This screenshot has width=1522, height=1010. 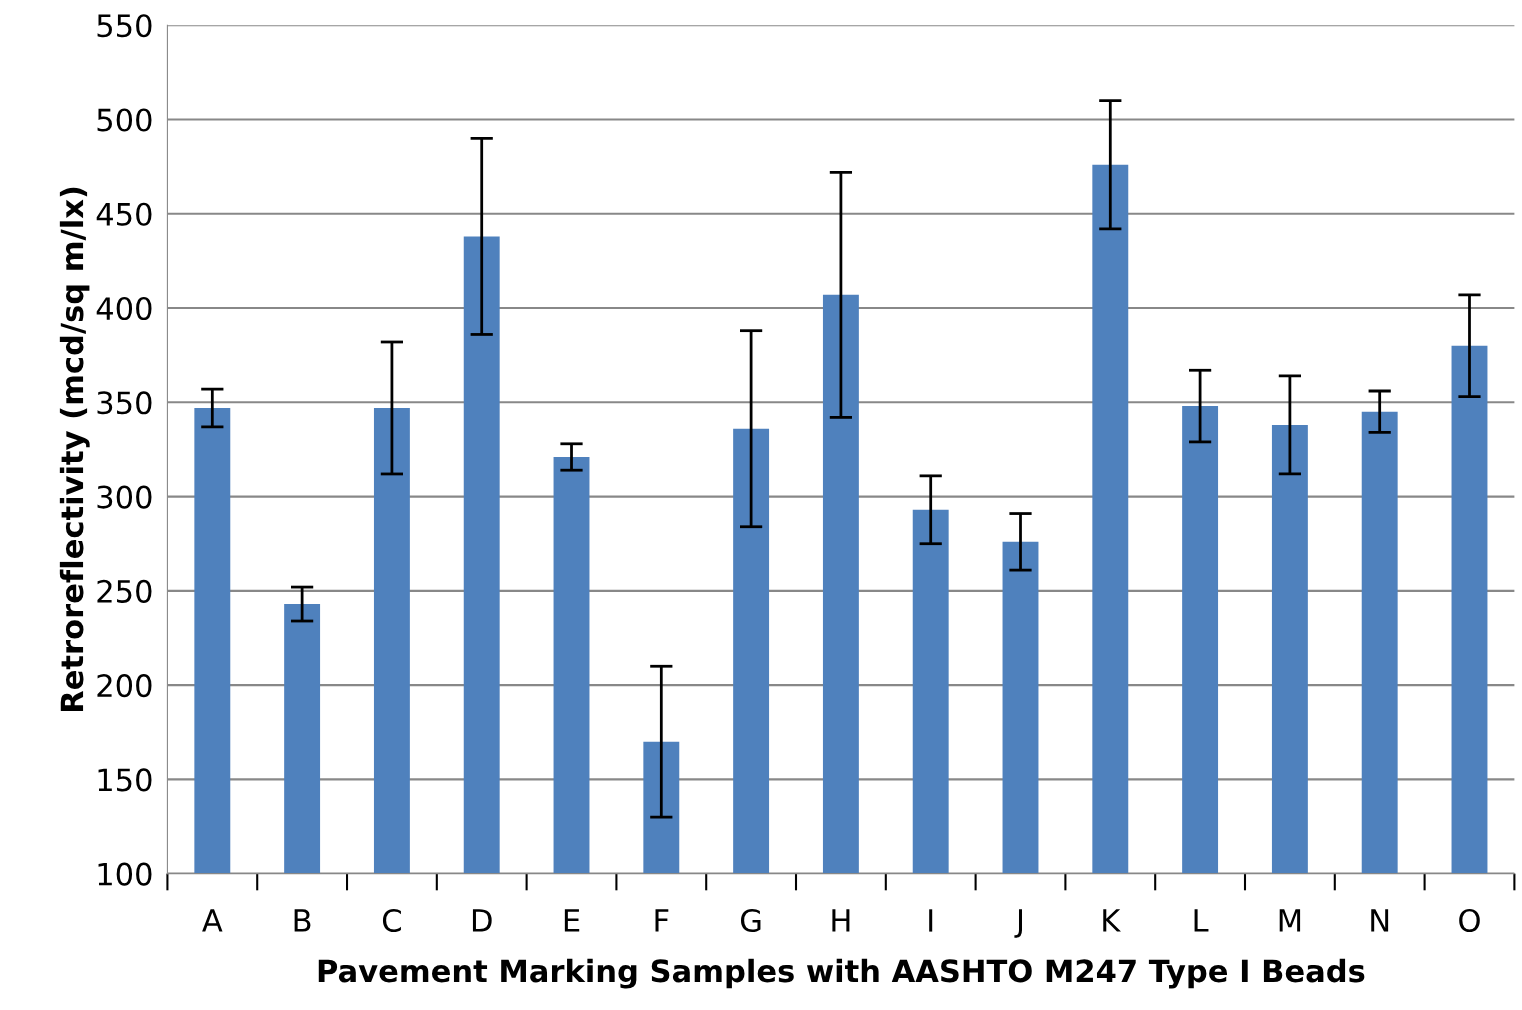 I want to click on y-tick-label: 350, so click(x=124, y=403).